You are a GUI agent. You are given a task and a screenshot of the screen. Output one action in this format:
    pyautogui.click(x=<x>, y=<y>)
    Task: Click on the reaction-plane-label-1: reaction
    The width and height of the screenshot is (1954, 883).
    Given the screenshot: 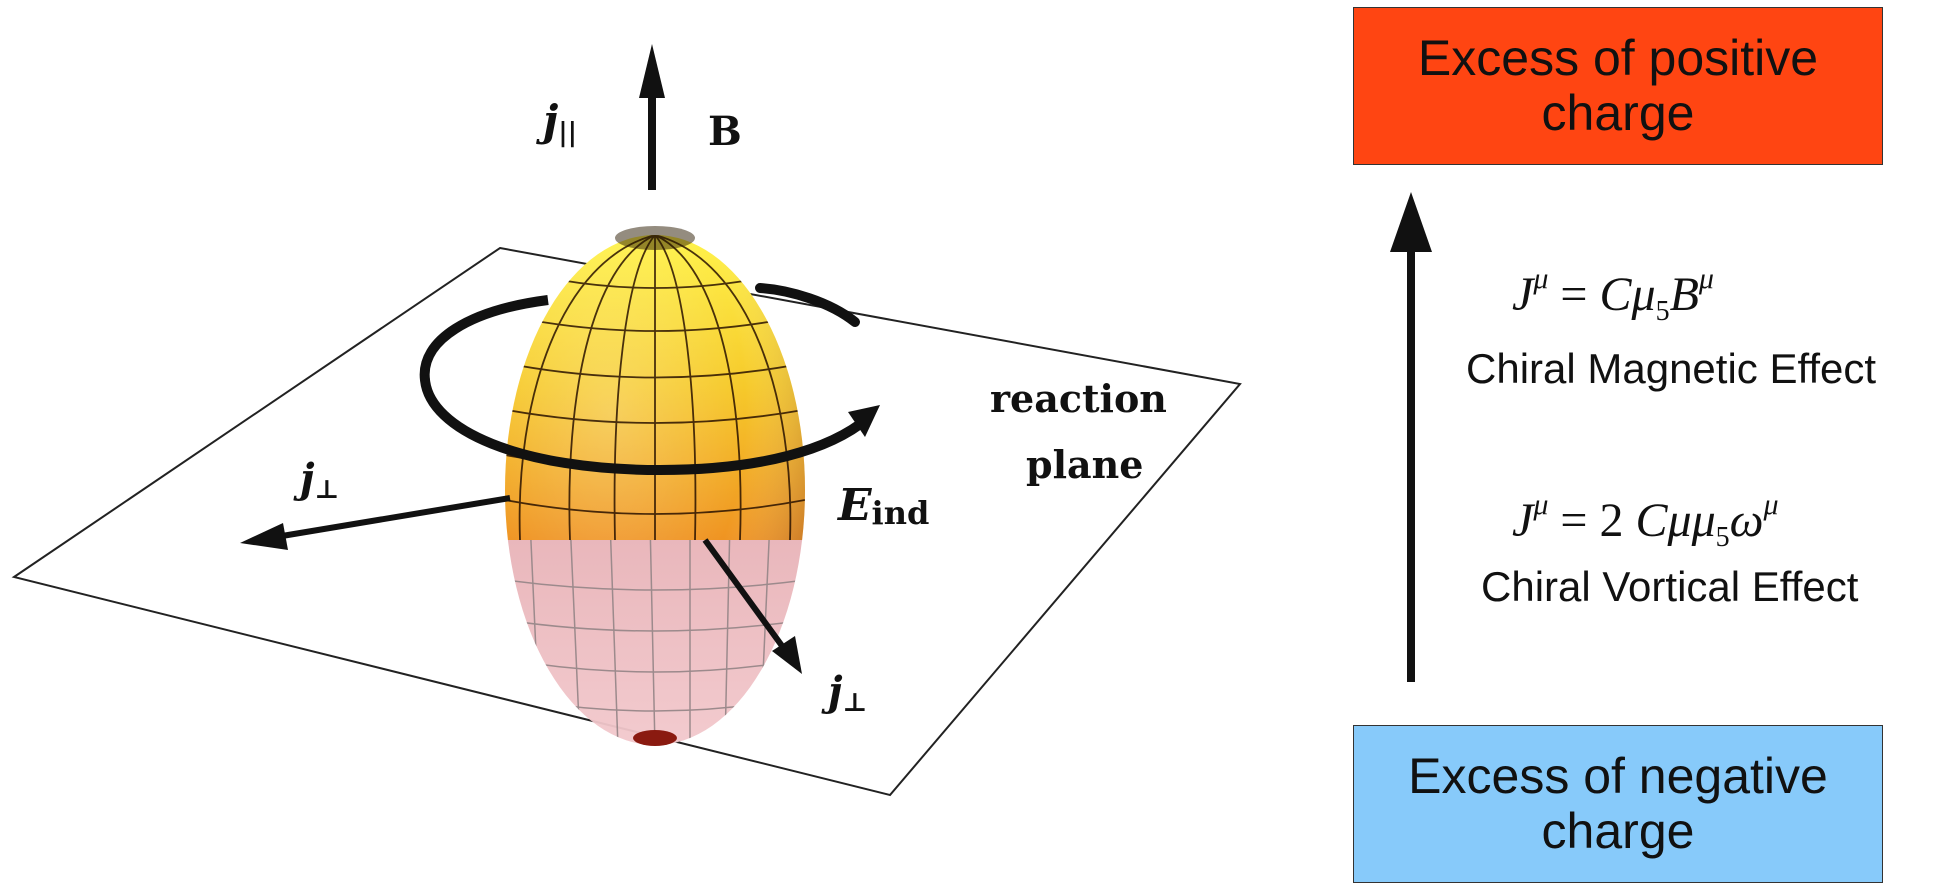 What is the action you would take?
    pyautogui.click(x=1078, y=398)
    